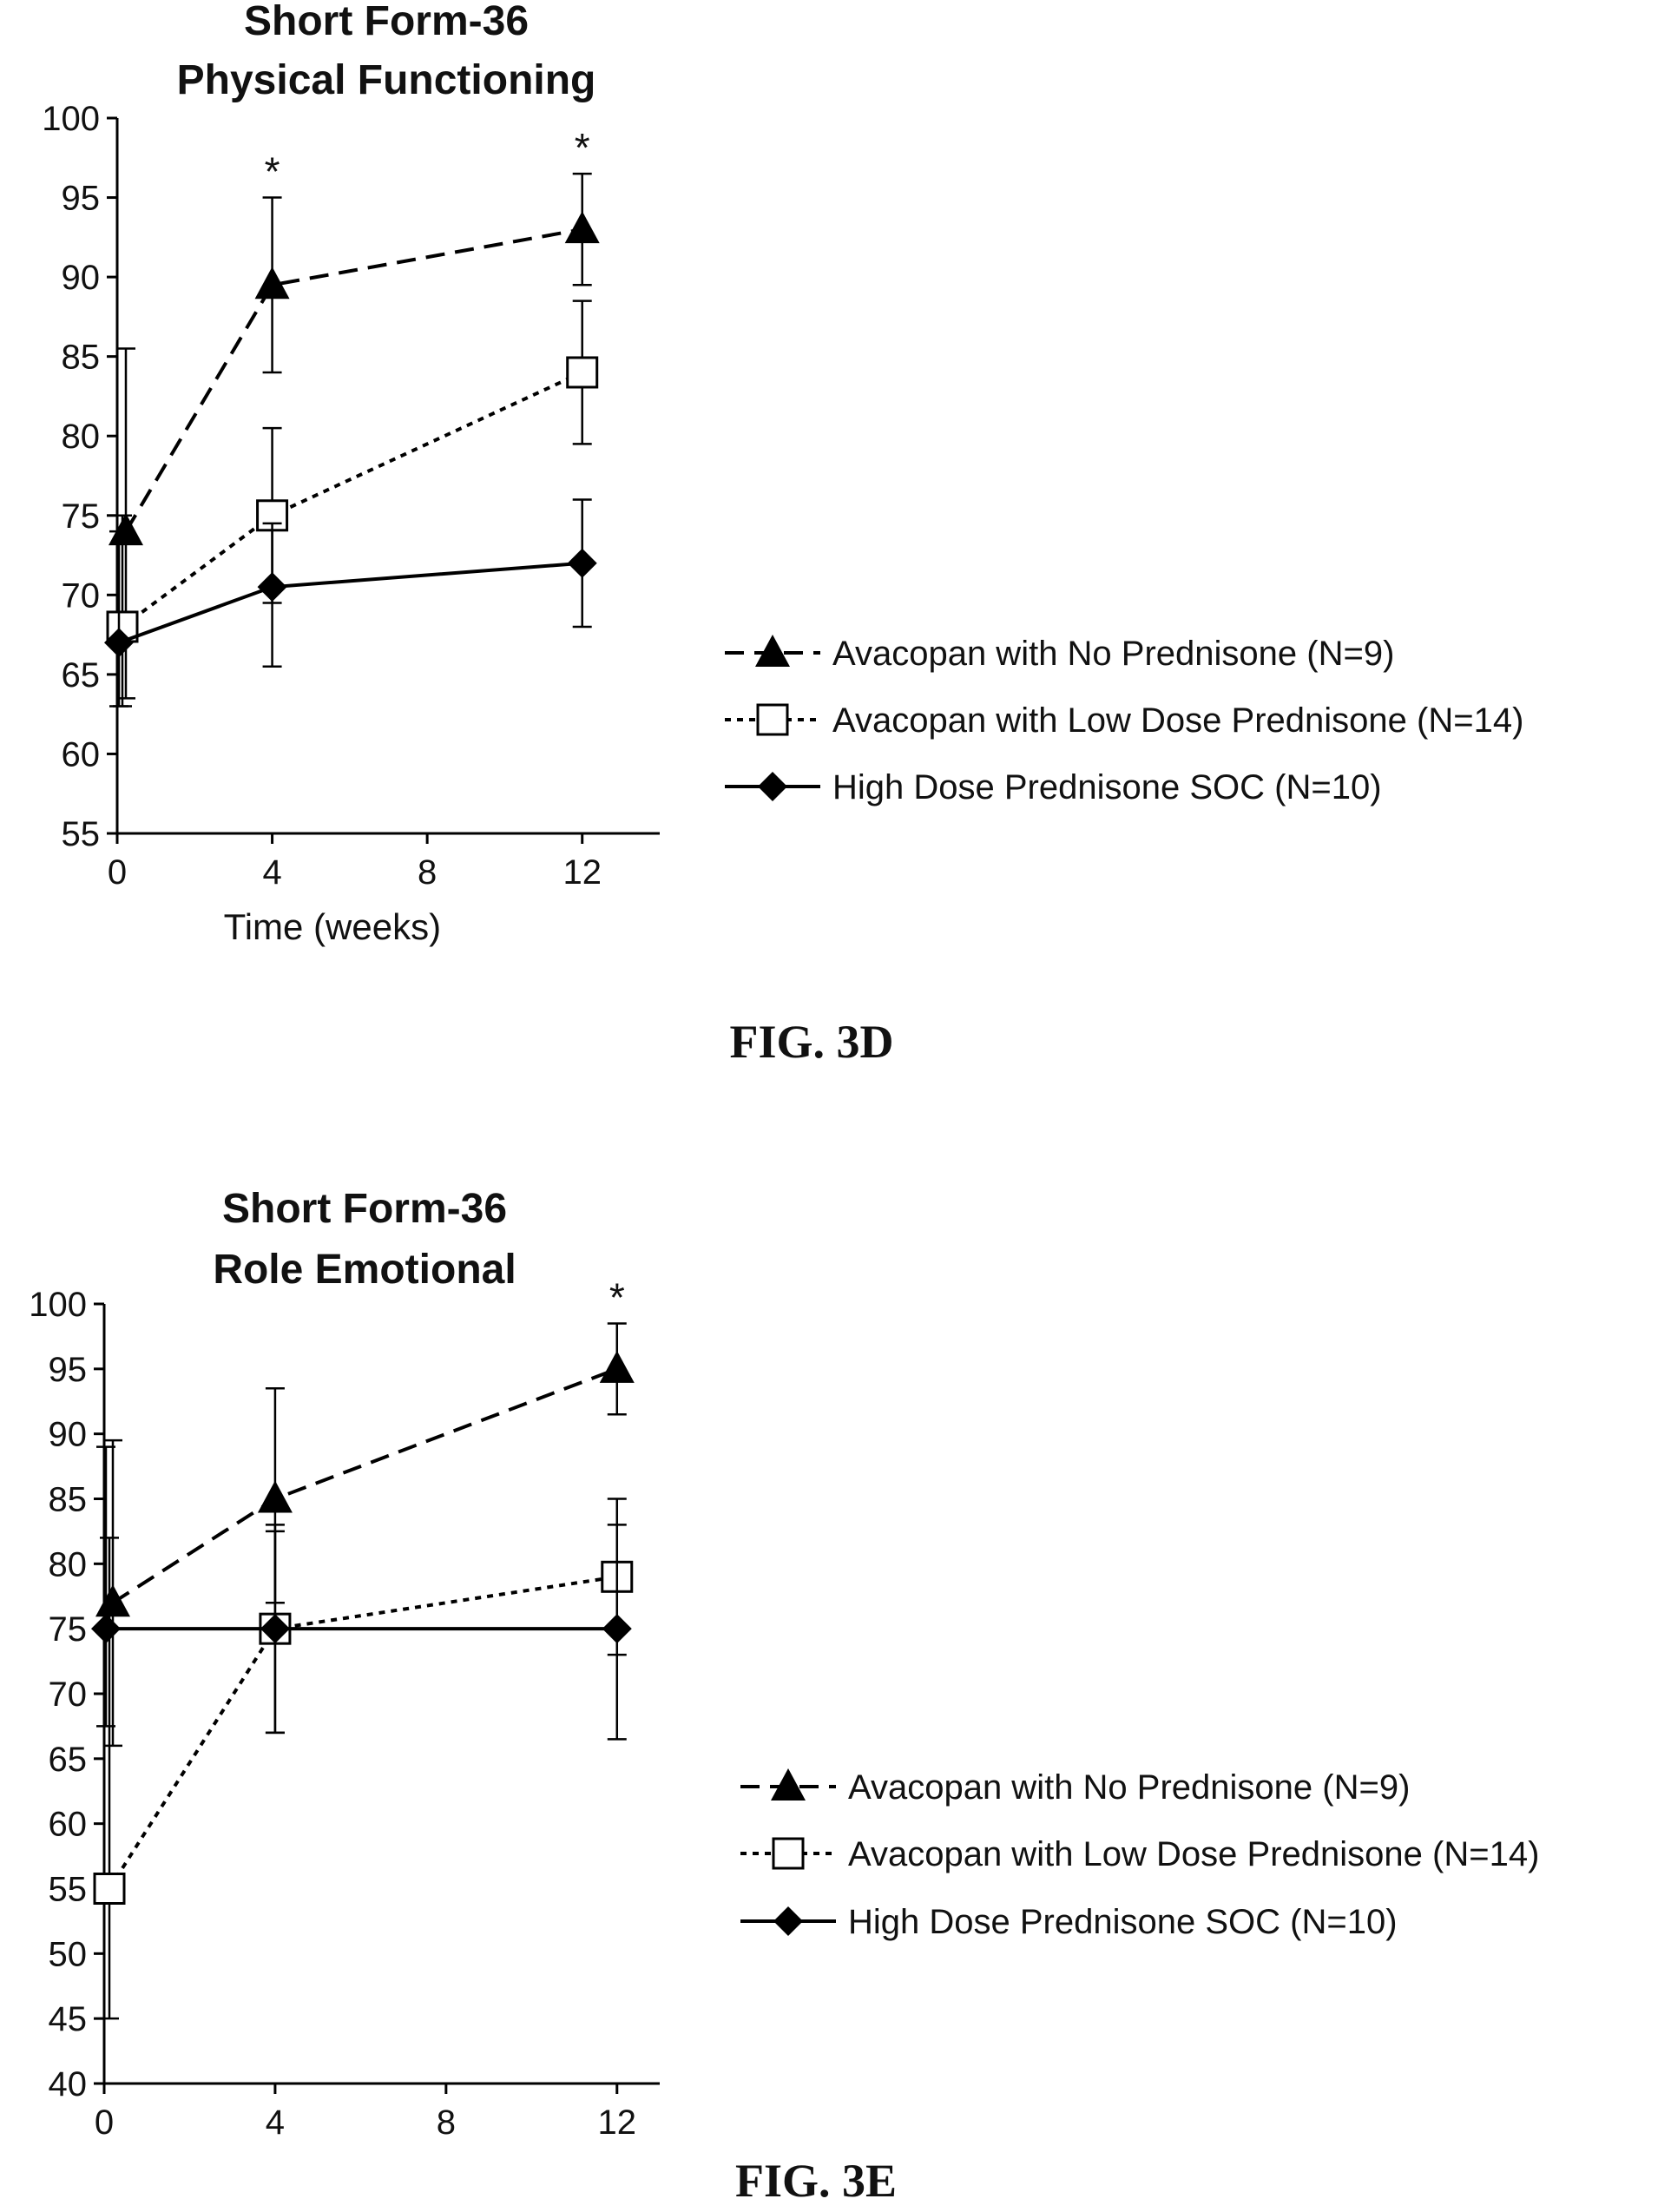  I want to click on chart-title-line: Role Emotional, so click(364, 1270).